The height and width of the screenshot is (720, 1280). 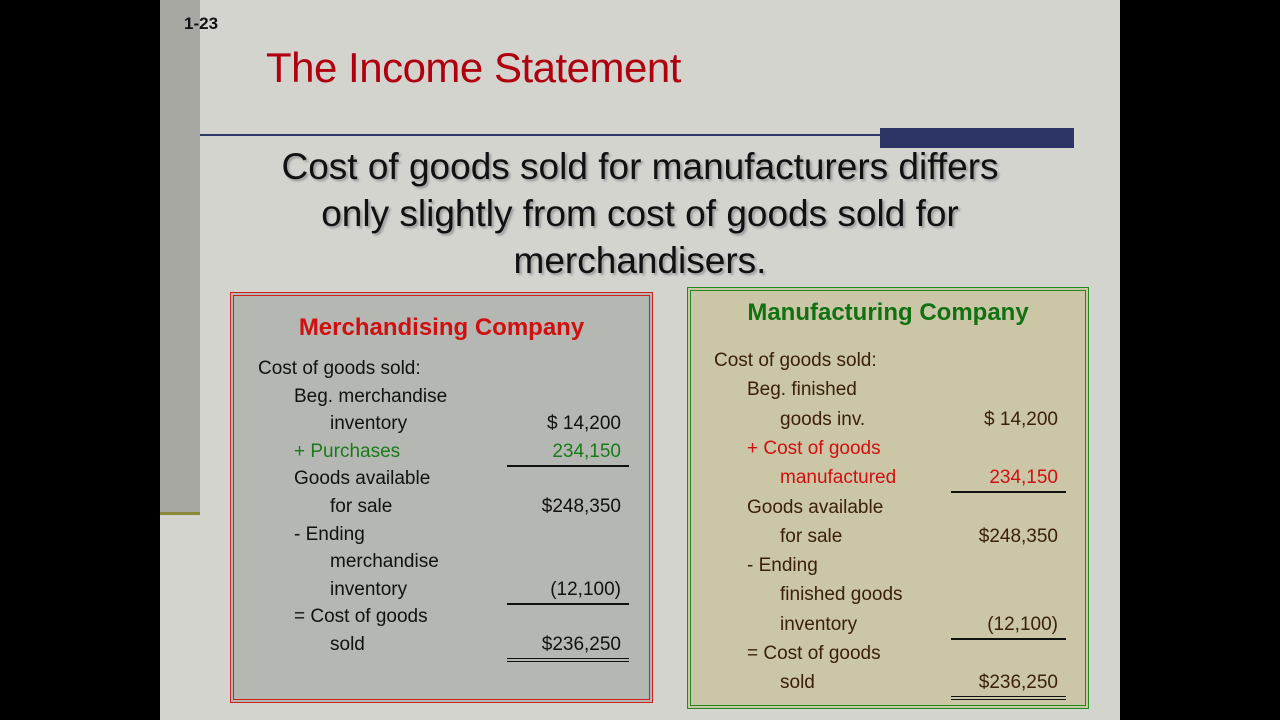 What do you see at coordinates (180, 257) in the screenshot?
I see `left-accent-strip` at bounding box center [180, 257].